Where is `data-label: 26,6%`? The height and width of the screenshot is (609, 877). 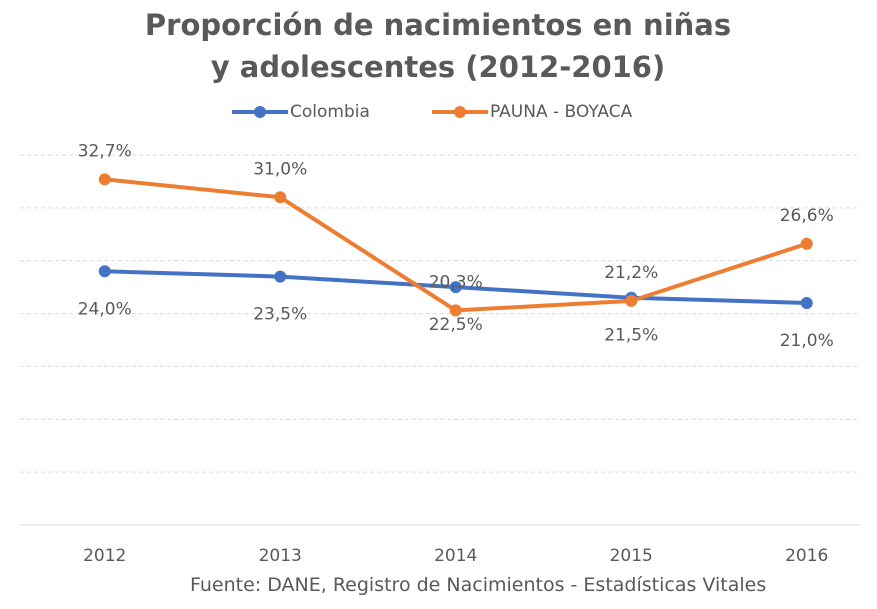 data-label: 26,6% is located at coordinates (807, 216).